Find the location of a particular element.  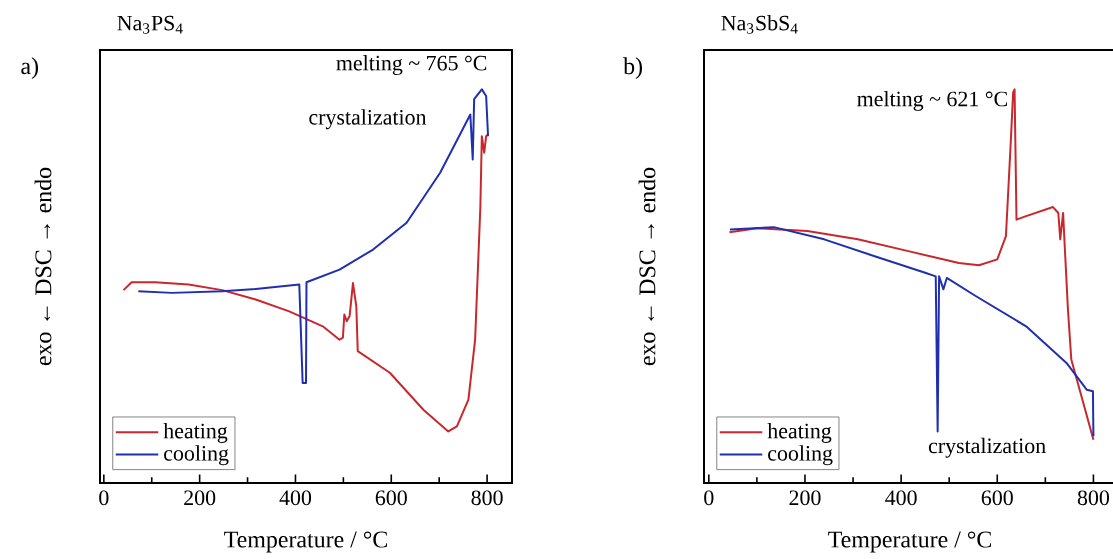

text: b) is located at coordinates (633, 68).